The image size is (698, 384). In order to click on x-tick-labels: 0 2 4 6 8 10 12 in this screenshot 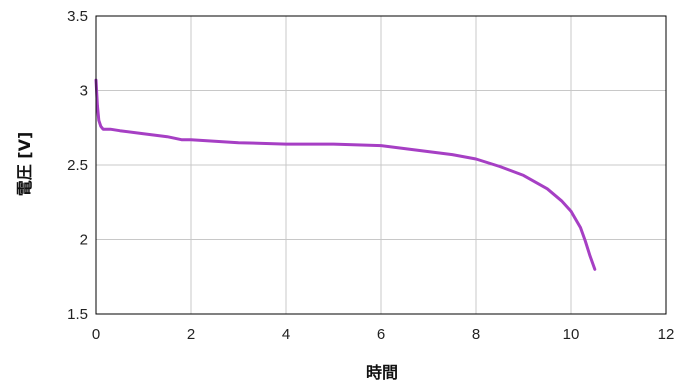, I will do `click(383, 334)`.